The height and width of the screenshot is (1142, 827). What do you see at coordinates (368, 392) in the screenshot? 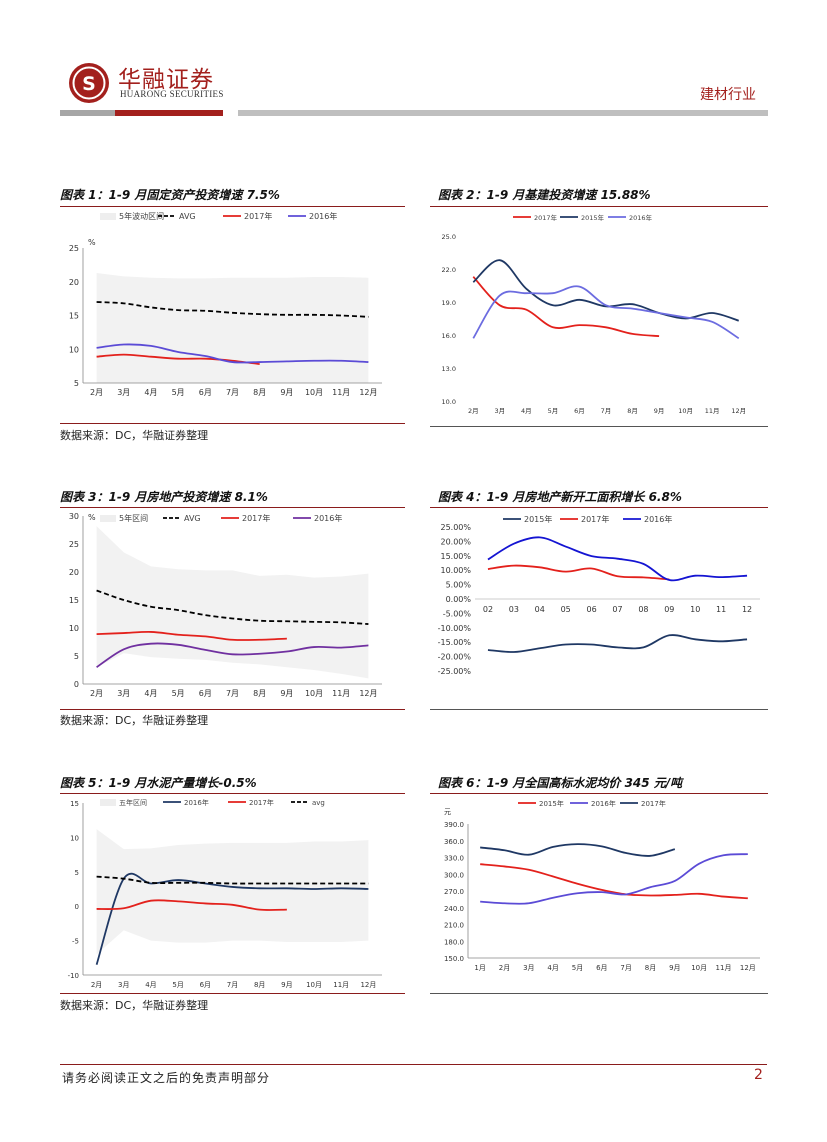
I see `x-tick-label: 12月` at bounding box center [368, 392].